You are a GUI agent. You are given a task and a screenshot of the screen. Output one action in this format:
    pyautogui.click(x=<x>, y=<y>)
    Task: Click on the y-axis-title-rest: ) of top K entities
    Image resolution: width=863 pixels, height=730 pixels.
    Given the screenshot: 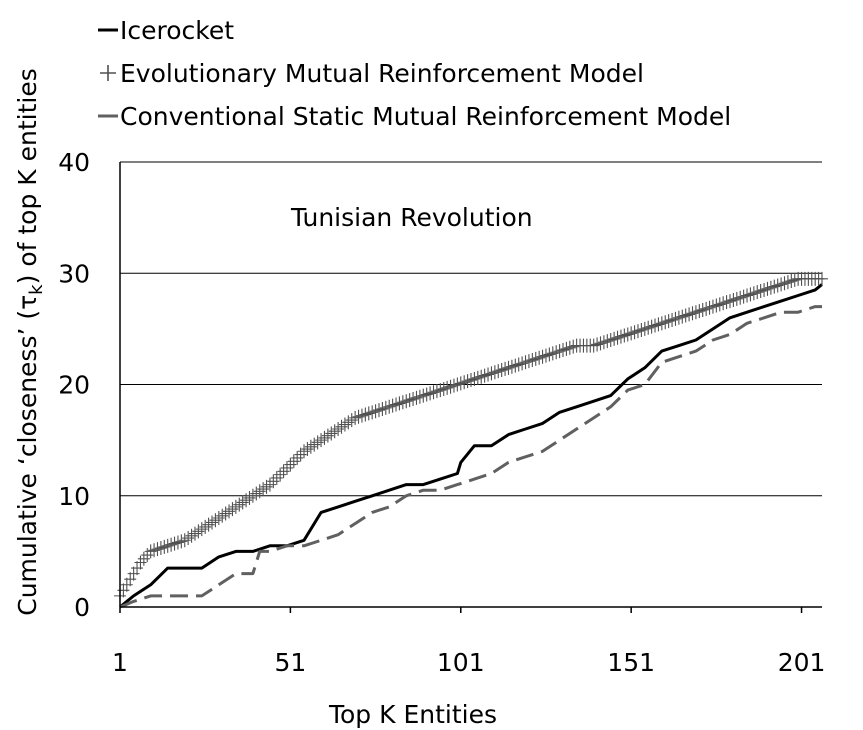 What is the action you would take?
    pyautogui.click(x=27, y=176)
    